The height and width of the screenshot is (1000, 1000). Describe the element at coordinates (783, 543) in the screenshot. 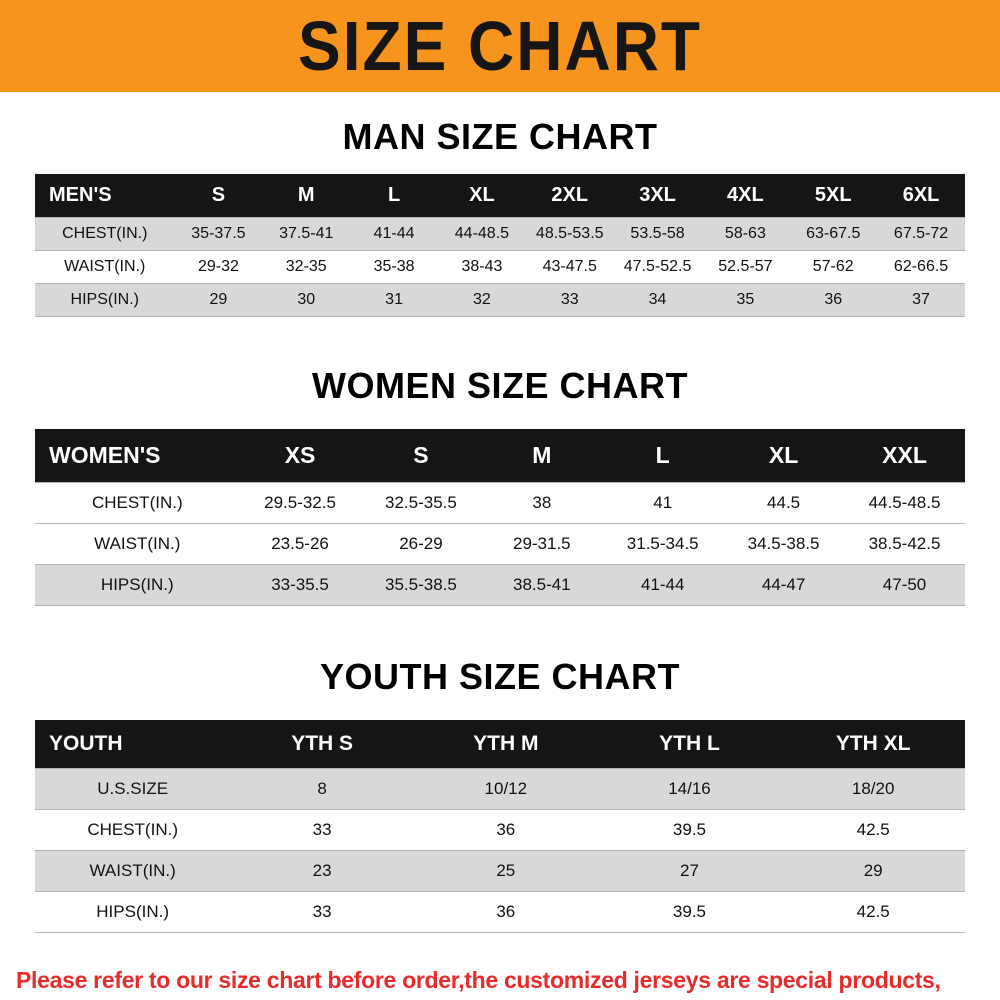

I see `measurement-value: 34.5-38.5` at that location.